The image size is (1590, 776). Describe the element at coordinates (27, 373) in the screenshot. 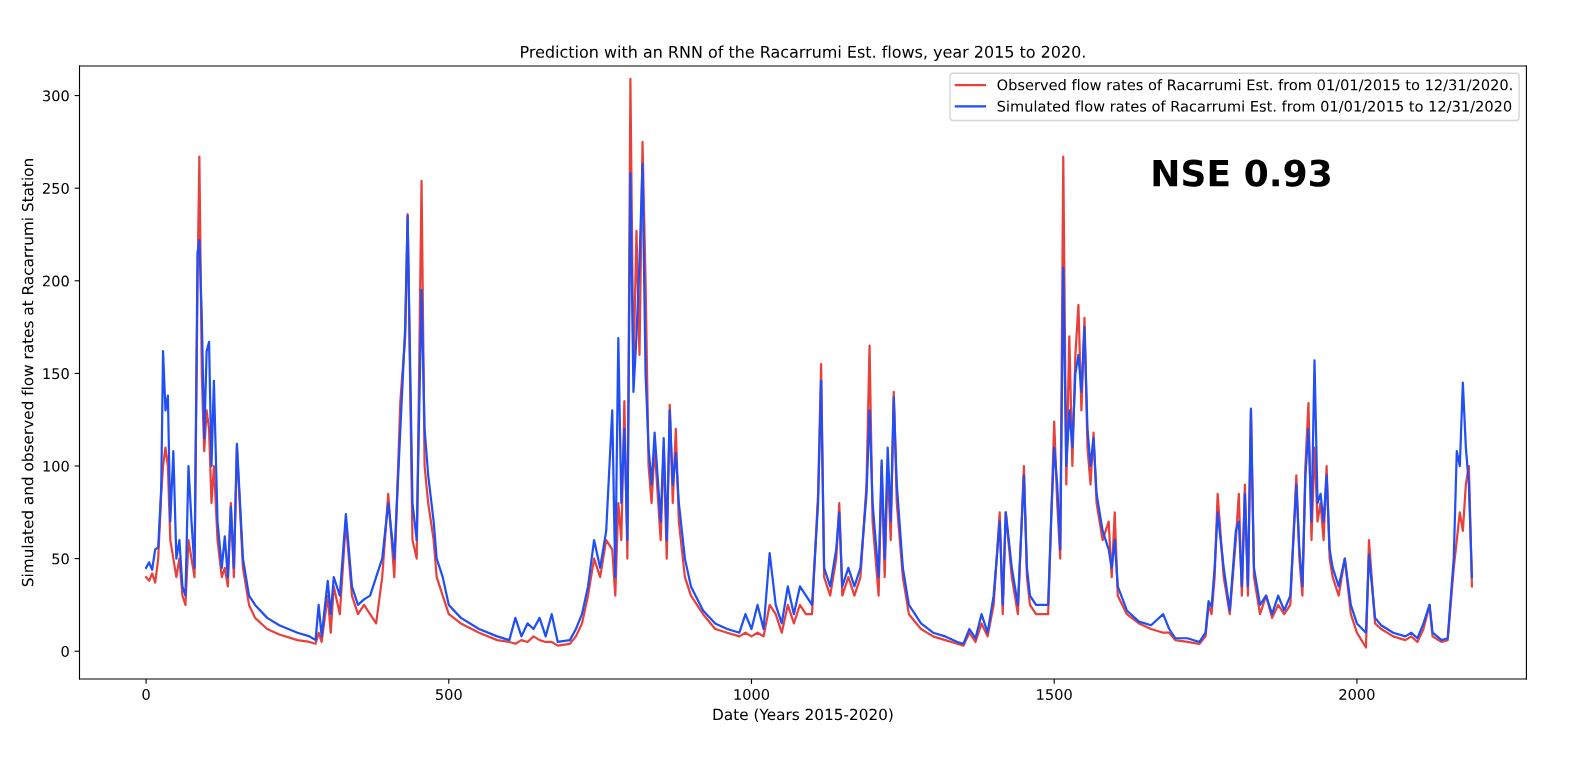

I see `y-axis-title: Simulated and observed flow rates at Racarrumi Station` at that location.